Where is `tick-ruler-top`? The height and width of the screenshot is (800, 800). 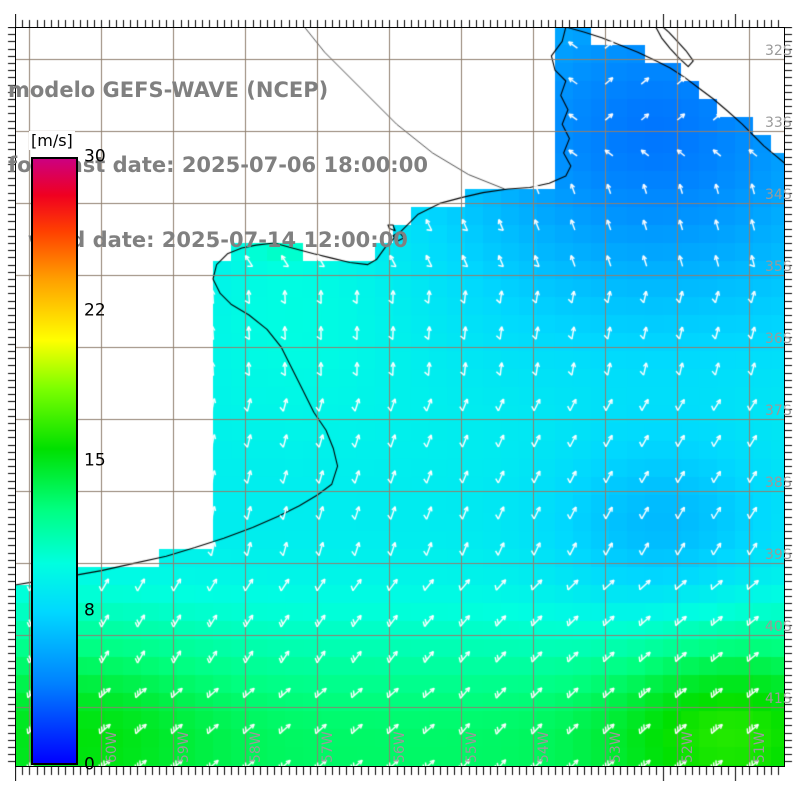
tick-ruler-top is located at coordinates (400, 20).